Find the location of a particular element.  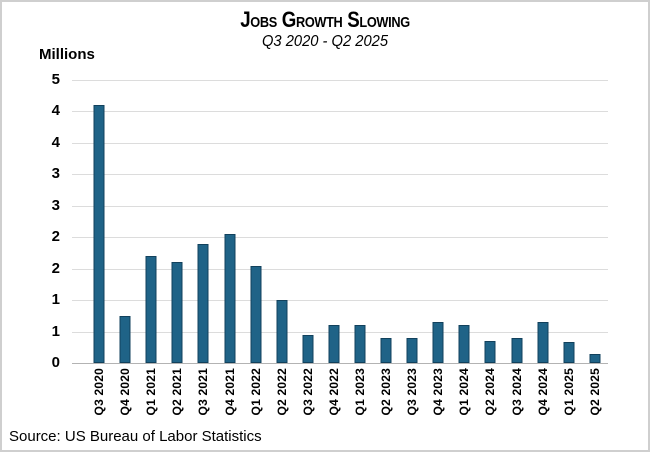

x-label-slot: Q1 2022 is located at coordinates (256, 397).